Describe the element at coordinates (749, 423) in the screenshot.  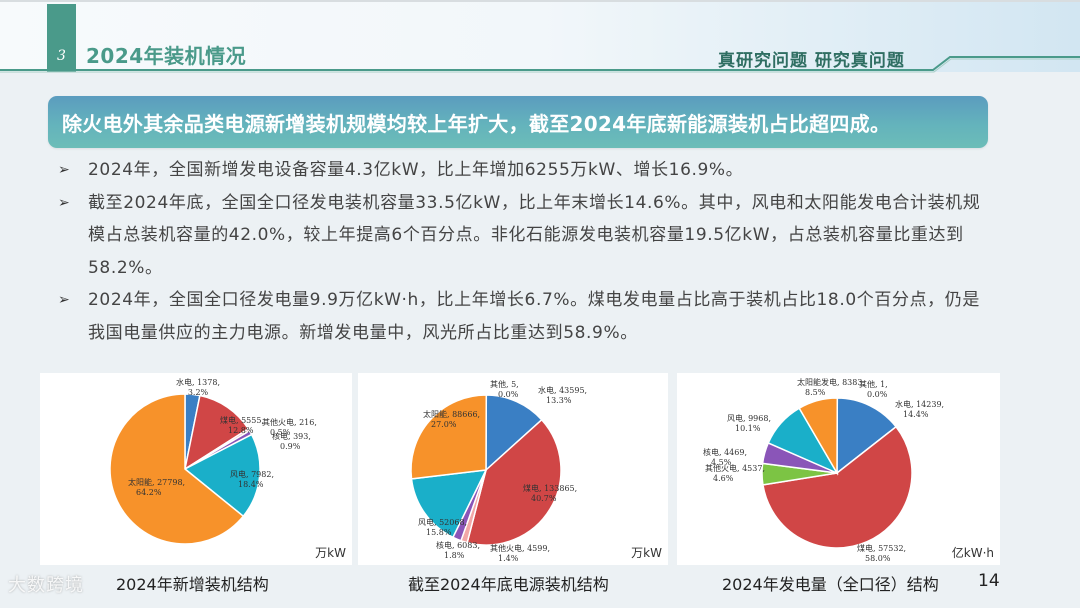
I see `slice-label: 风电, 9968, 10.1%` at that location.